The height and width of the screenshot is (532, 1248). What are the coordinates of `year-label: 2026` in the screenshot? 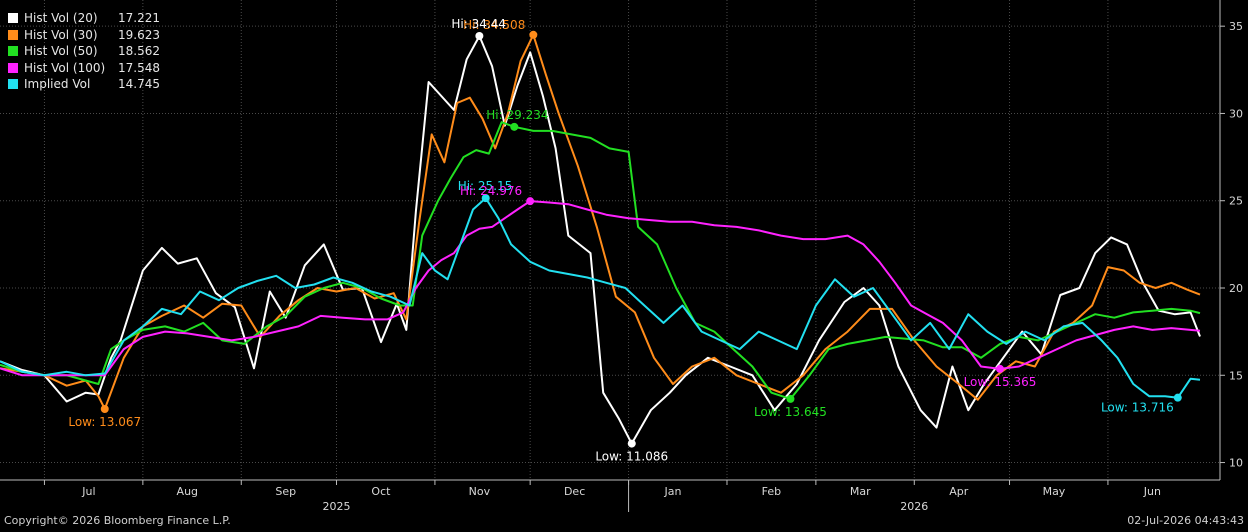 It's located at (914, 506).